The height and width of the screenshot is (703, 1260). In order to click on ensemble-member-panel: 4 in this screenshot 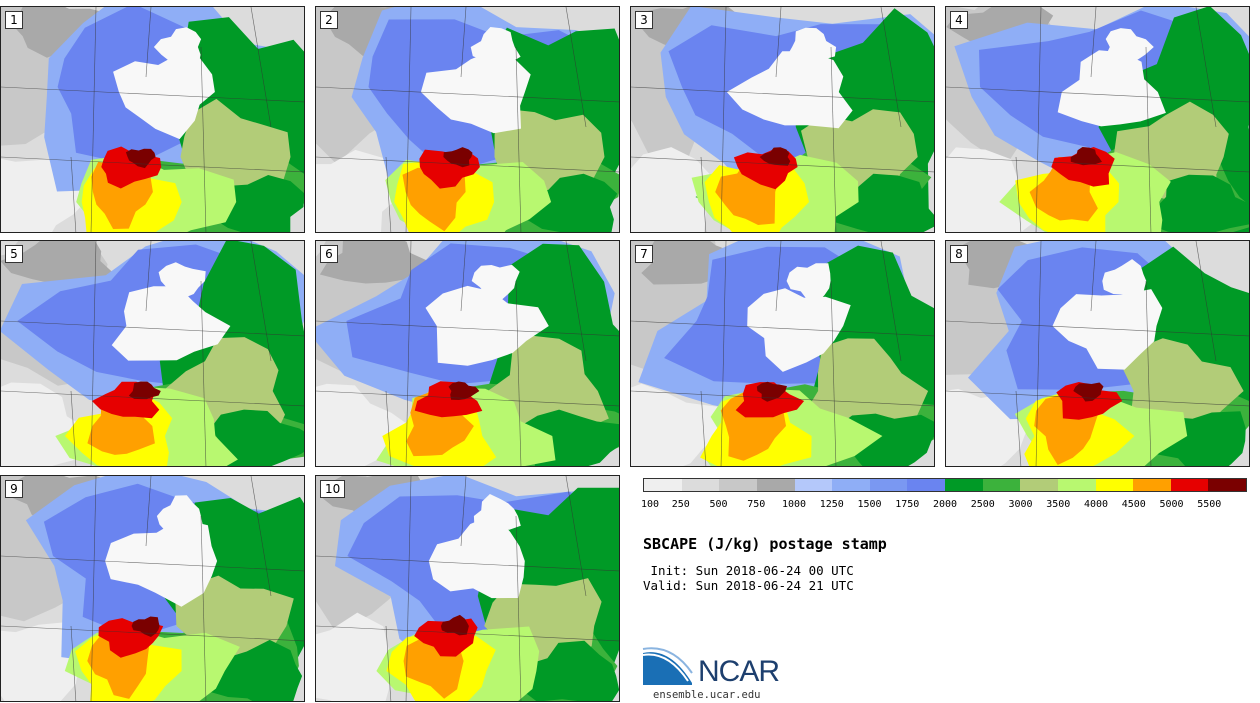, I will do `click(1097, 119)`.